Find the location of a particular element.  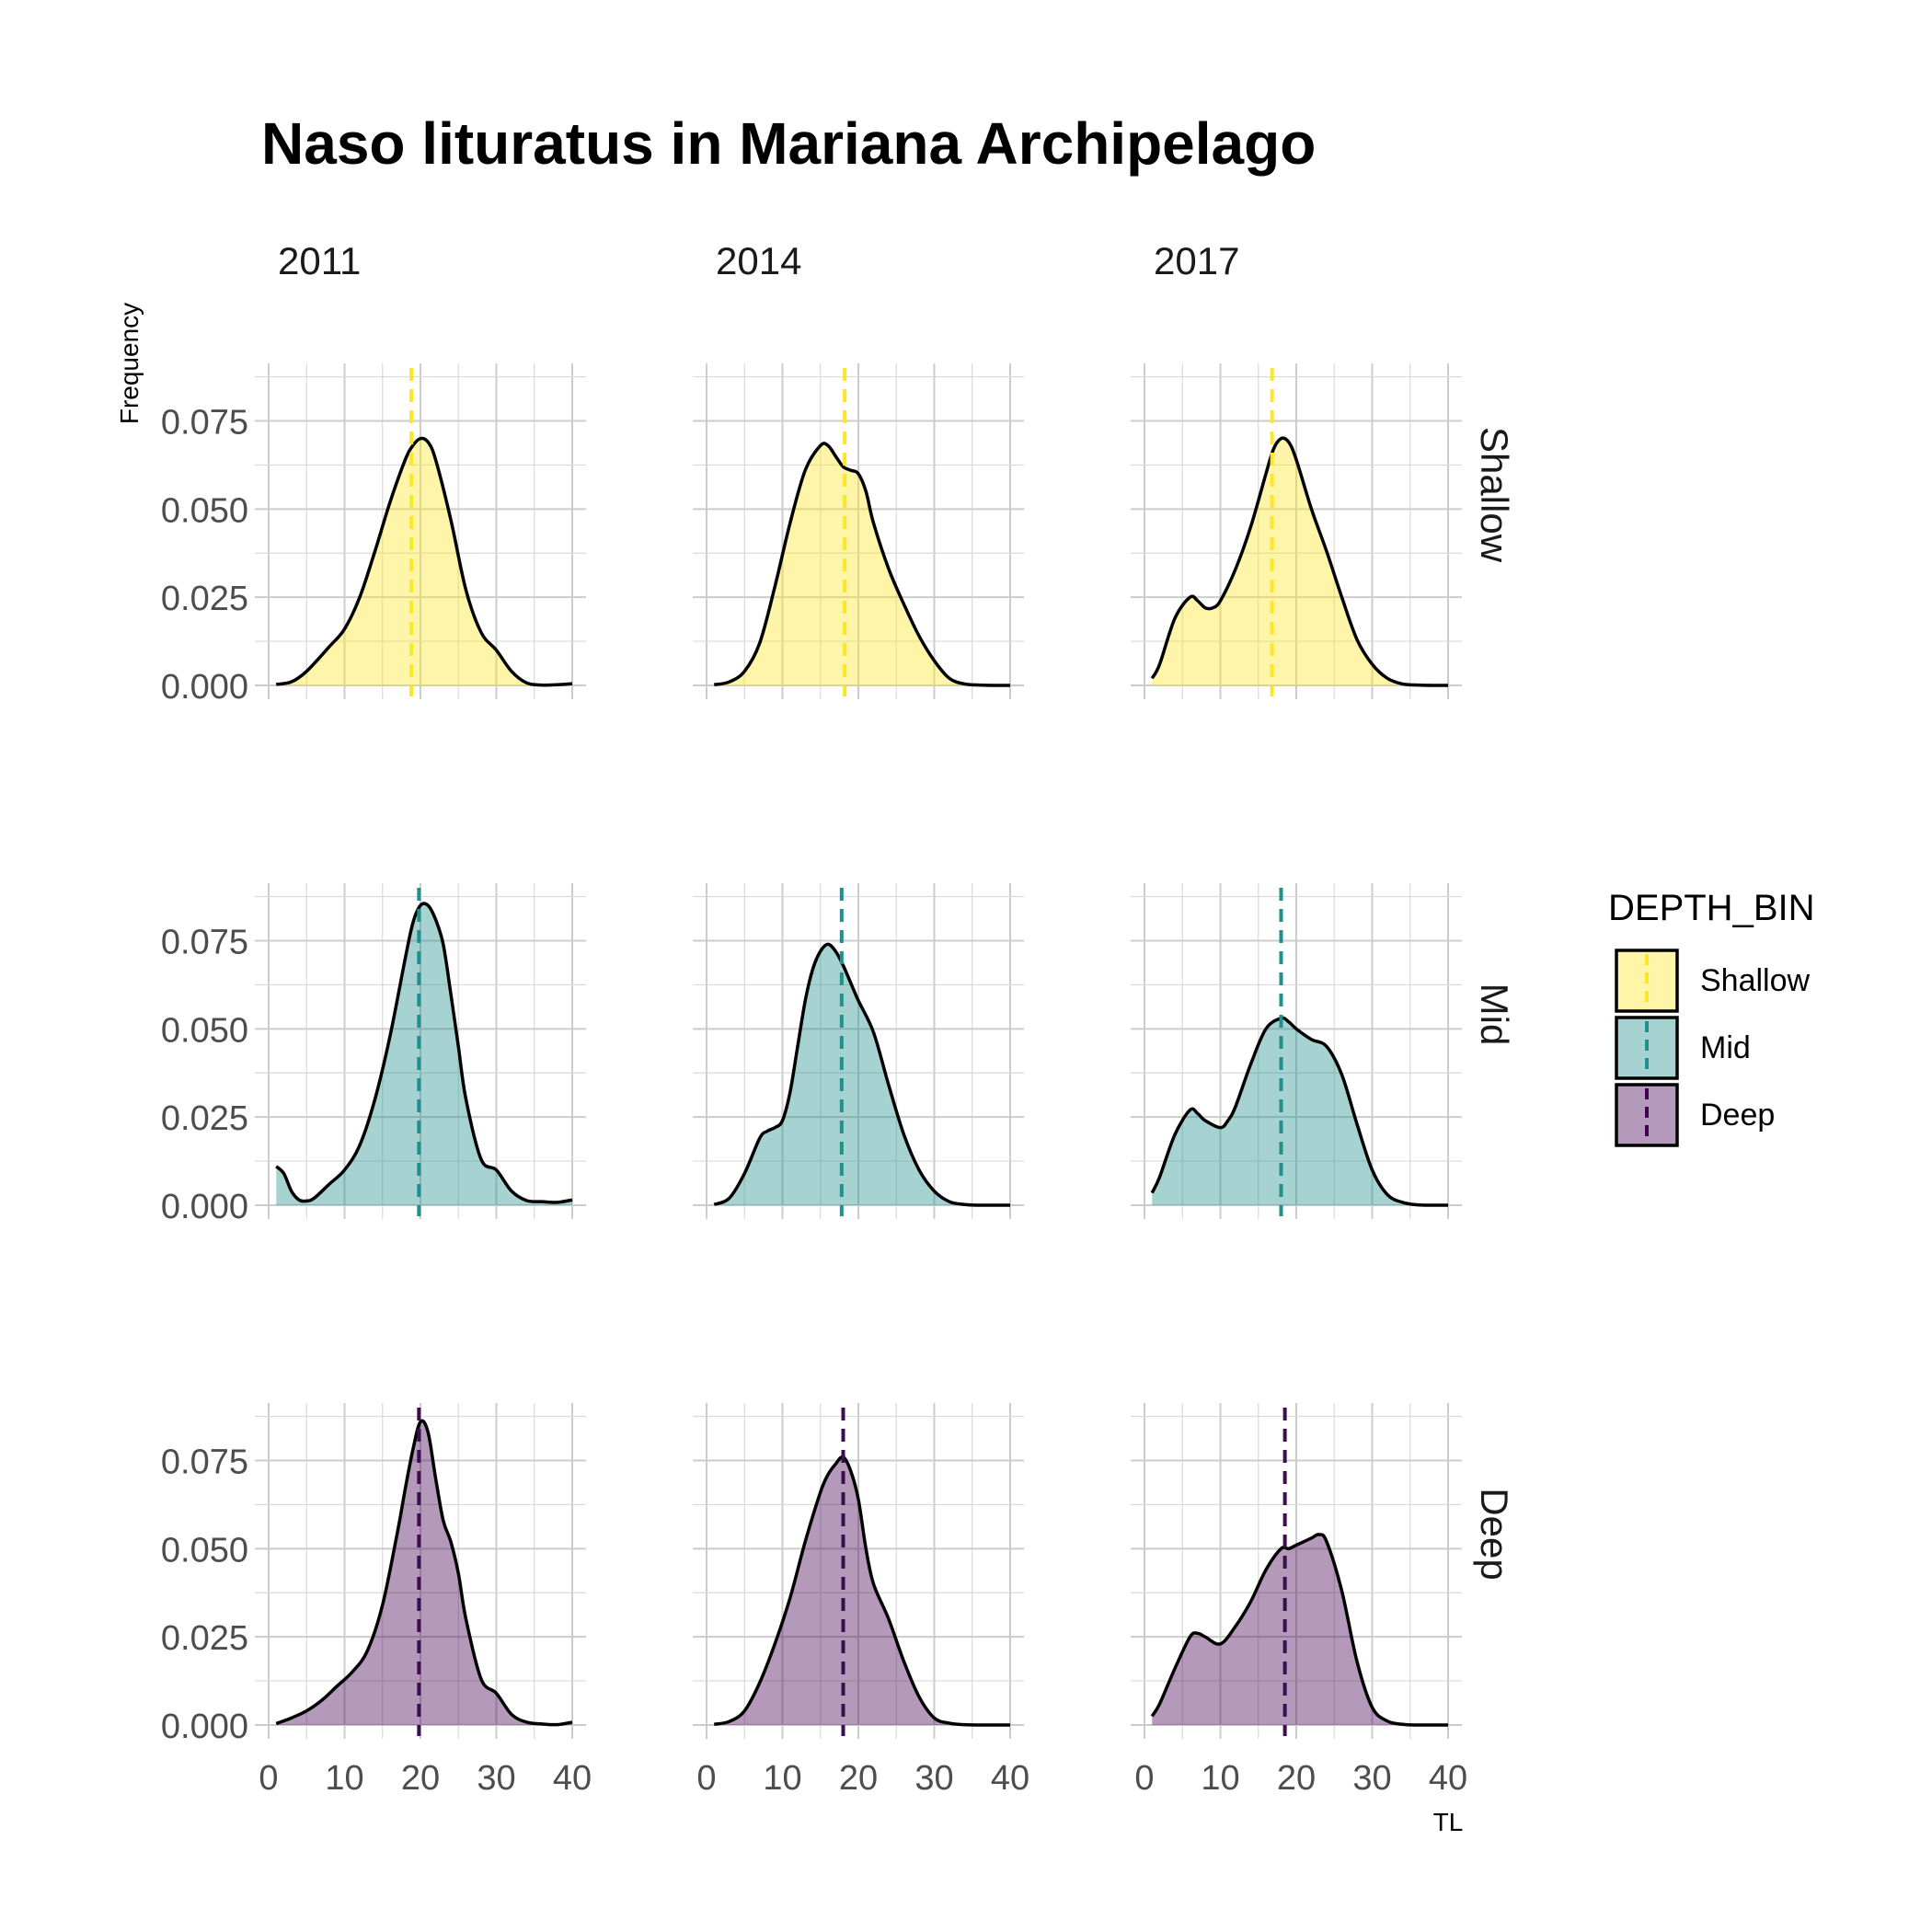

density-area-shallow-2014 is located at coordinates (862, 564).